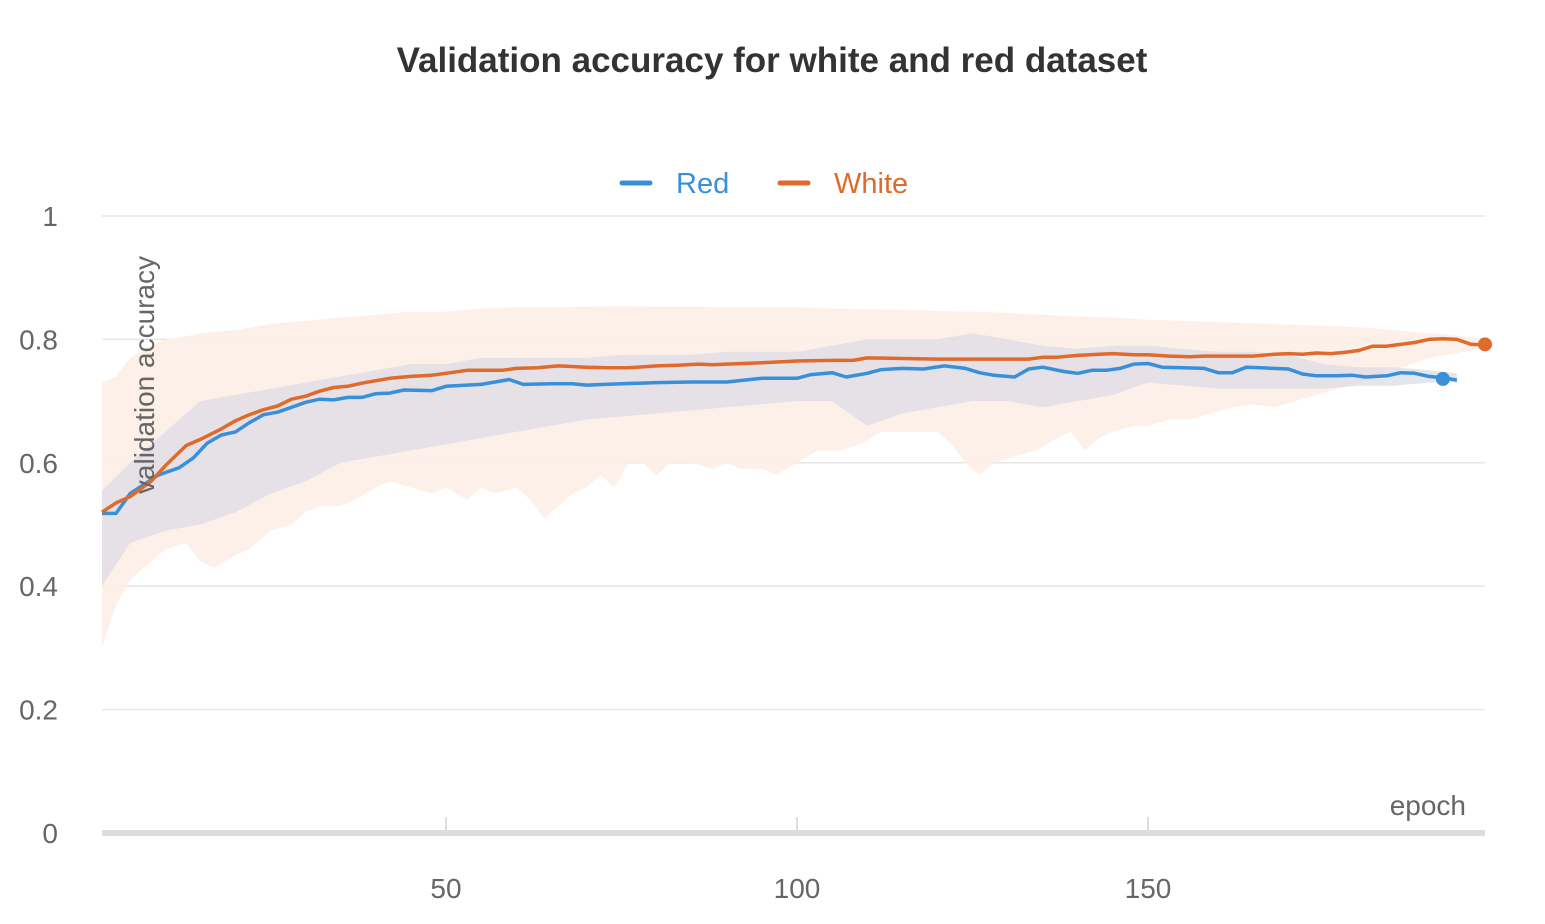  I want to click on x-tick-label: 150, so click(1148, 888).